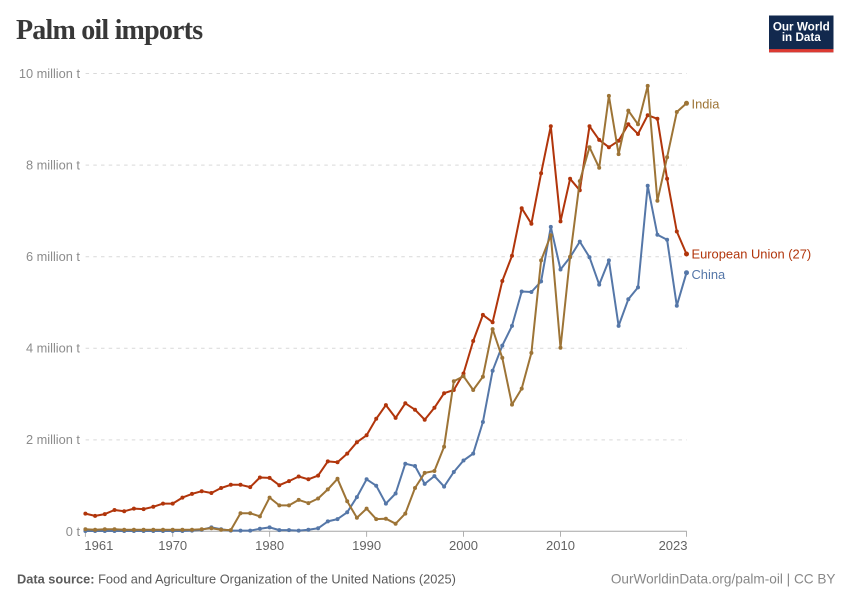 The height and width of the screenshot is (605, 850). What do you see at coordinates (709, 274) in the screenshot?
I see `svg-text: China` at bounding box center [709, 274].